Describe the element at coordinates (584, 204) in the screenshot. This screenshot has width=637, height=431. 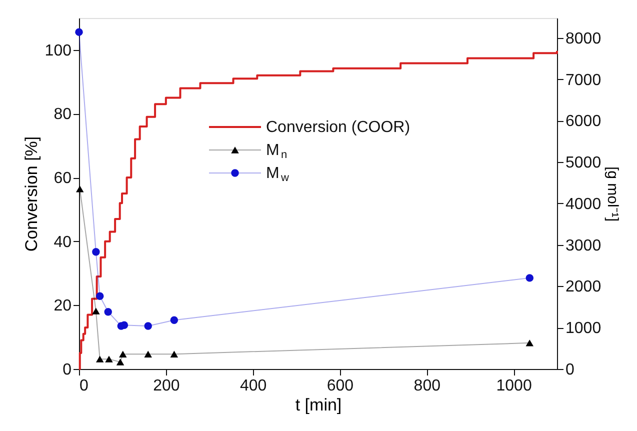
I see `y2-tick-label: 4000` at that location.